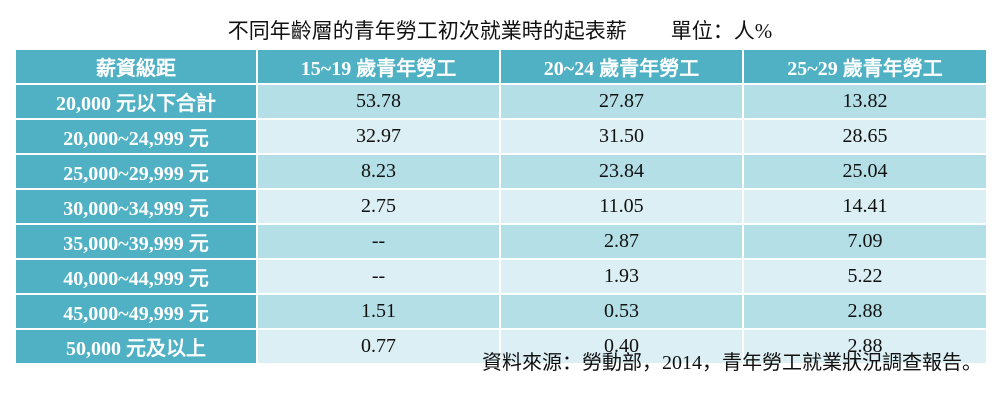 This screenshot has width=1000, height=406. Describe the element at coordinates (865, 171) in the screenshot. I see `table-cell: 25.04` at that location.